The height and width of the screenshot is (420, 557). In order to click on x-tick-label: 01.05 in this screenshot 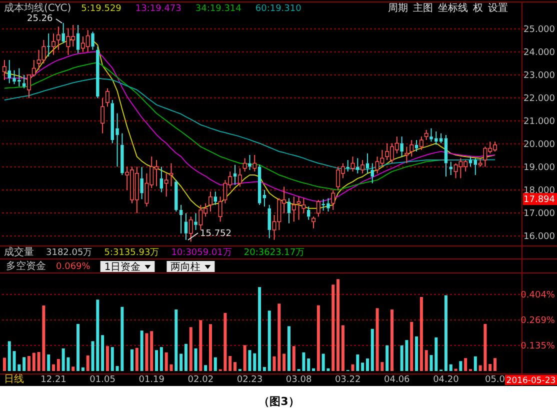, I will do `click(103, 380)`.